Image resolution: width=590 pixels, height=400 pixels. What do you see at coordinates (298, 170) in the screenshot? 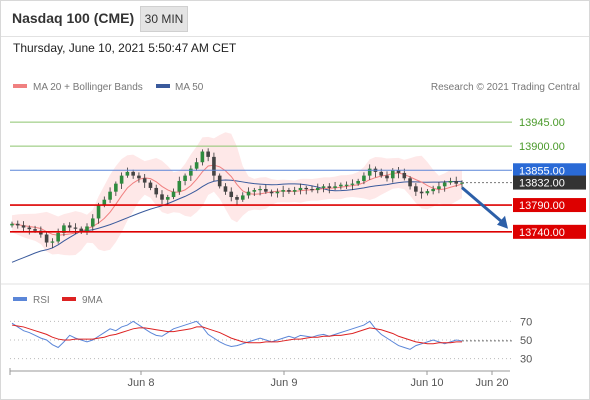
I see `price-level-pivot: 13855.00` at bounding box center [298, 170].